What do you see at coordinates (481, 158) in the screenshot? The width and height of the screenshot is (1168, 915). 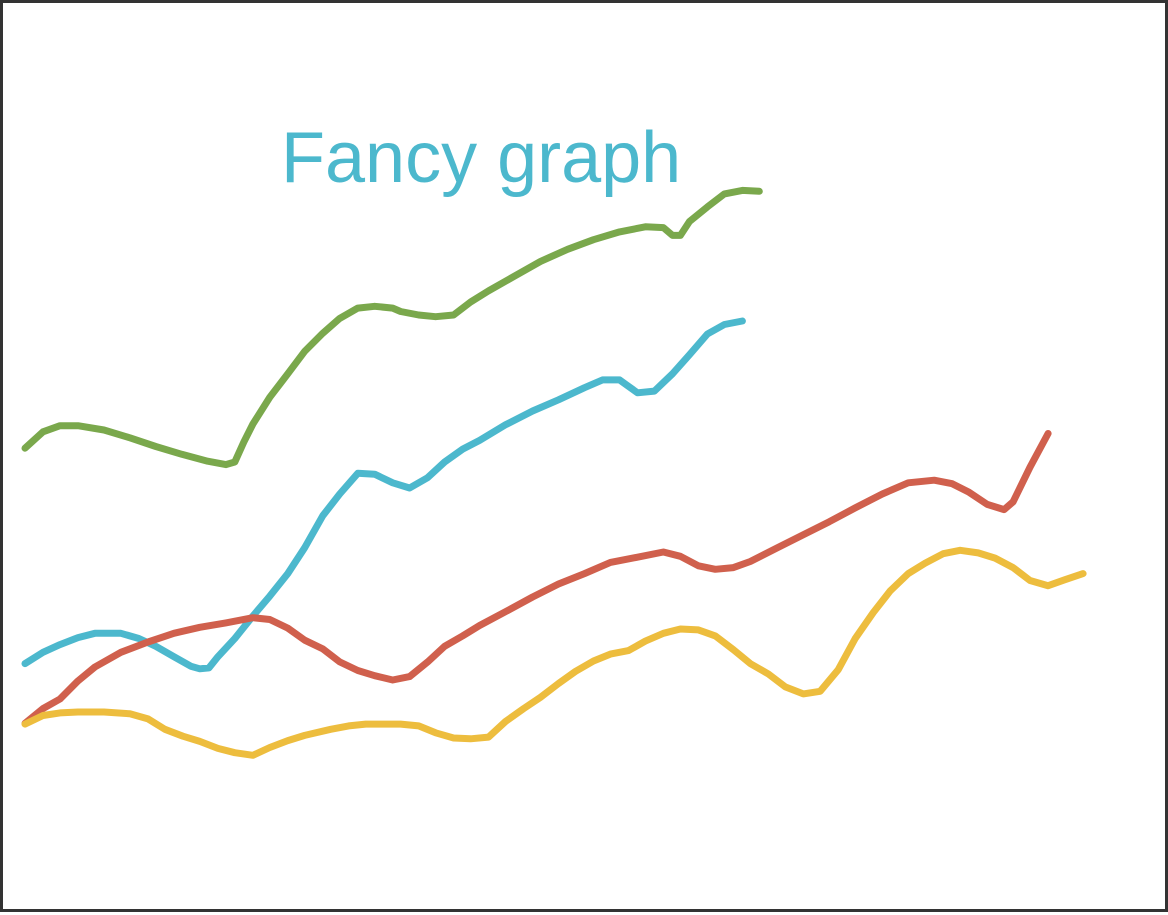 I see `chart-title: Fancy graph` at bounding box center [481, 158].